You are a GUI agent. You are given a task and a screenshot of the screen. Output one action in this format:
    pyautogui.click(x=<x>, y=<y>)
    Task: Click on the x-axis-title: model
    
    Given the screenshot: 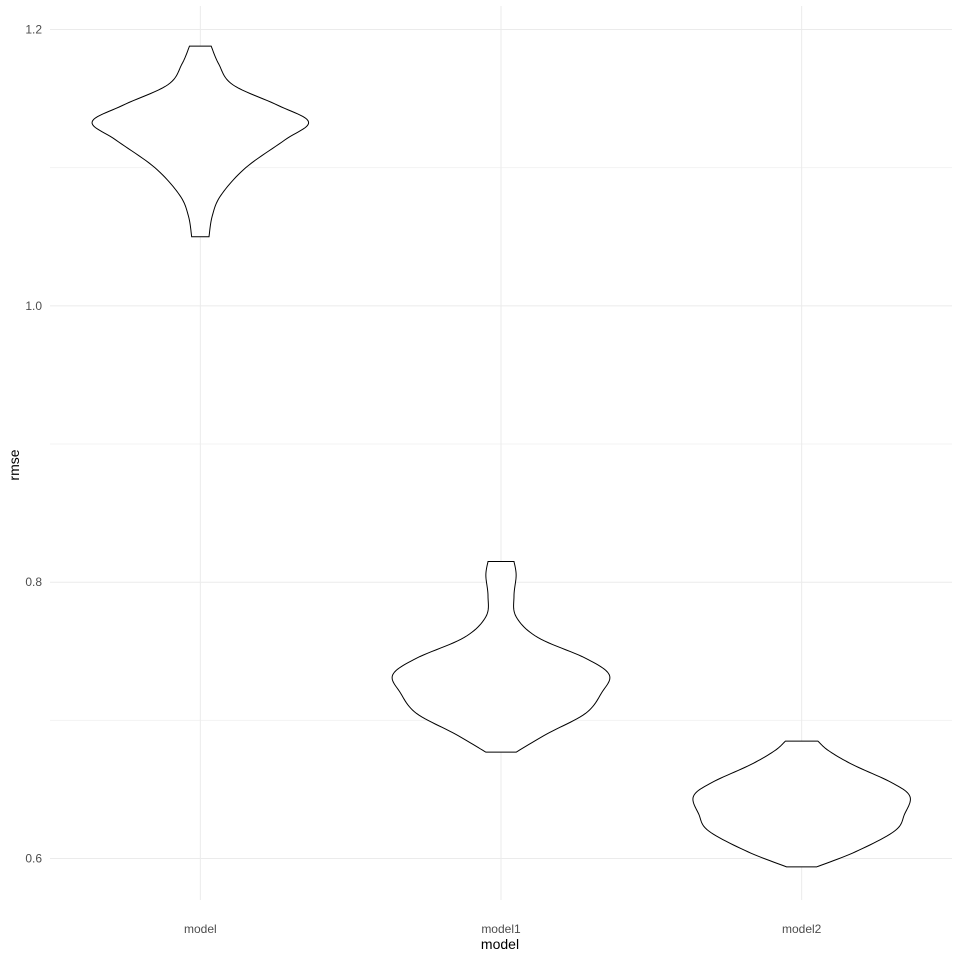 What is the action you would take?
    pyautogui.click(x=500, y=944)
    